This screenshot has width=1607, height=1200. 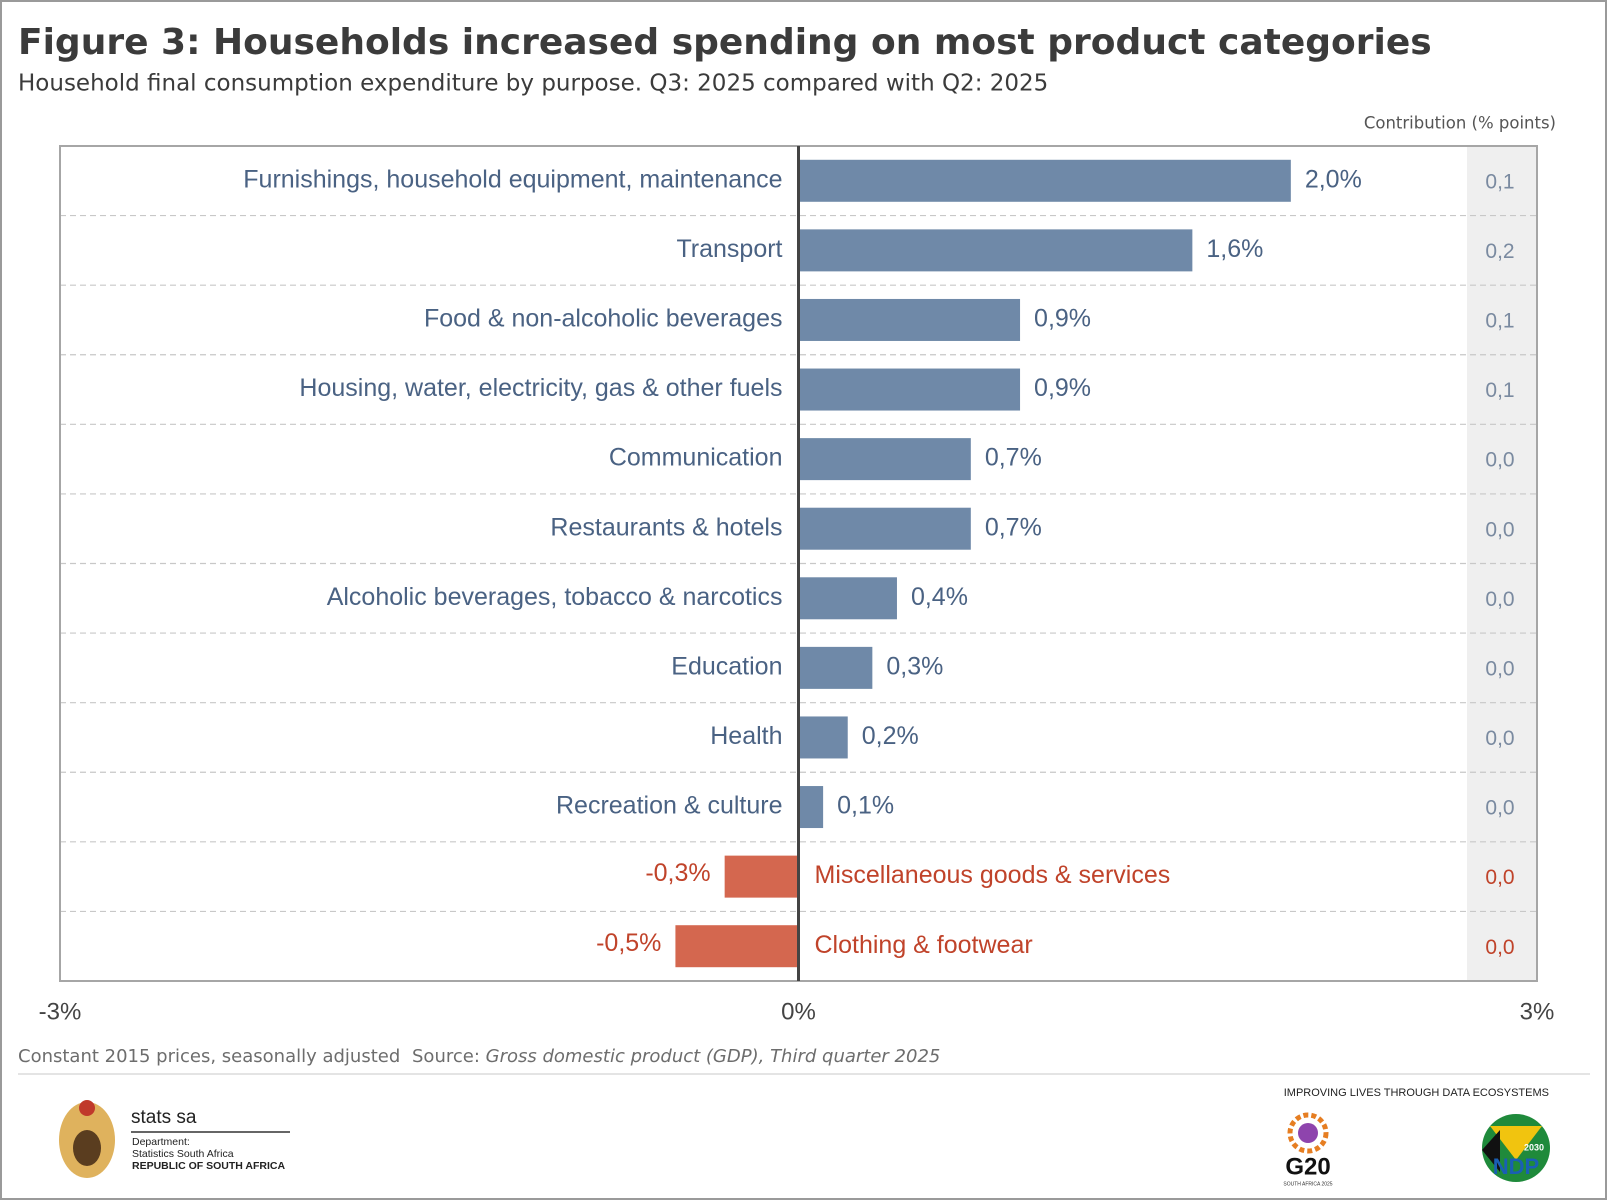 What do you see at coordinates (1460, 123) in the screenshot?
I see `contribution-header: Contribution (% points)` at bounding box center [1460, 123].